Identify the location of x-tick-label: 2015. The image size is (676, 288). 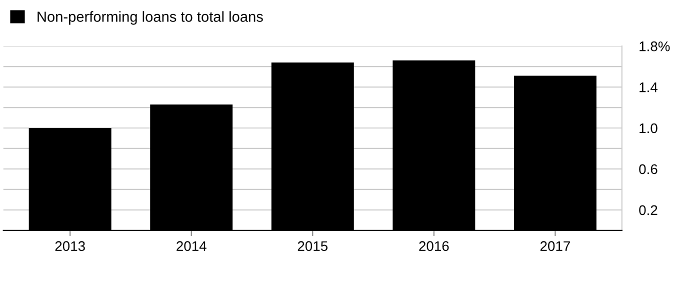
(313, 246).